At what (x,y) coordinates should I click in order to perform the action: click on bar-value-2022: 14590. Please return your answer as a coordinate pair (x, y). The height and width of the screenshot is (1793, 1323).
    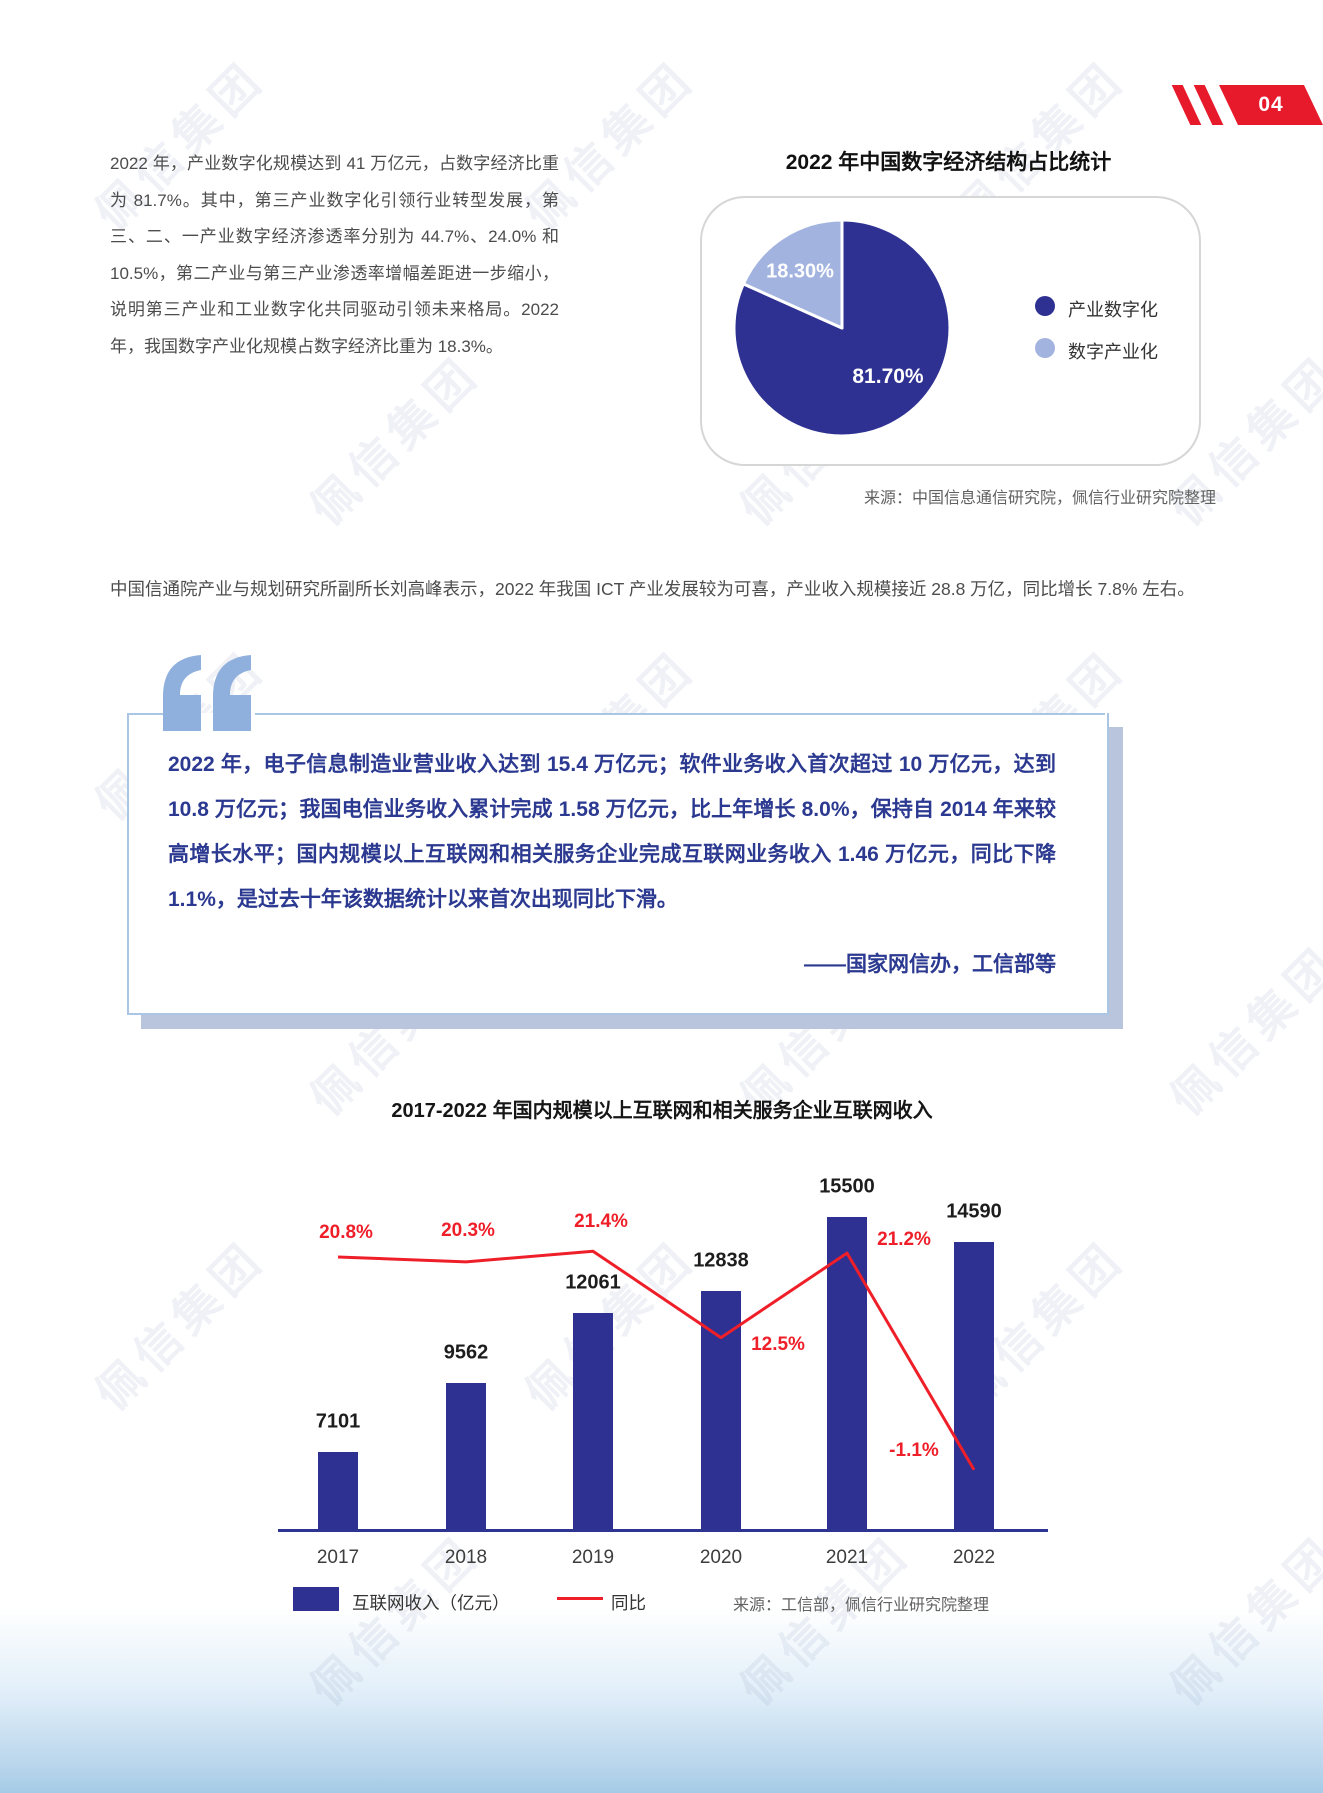
    Looking at the image, I should click on (974, 1211).